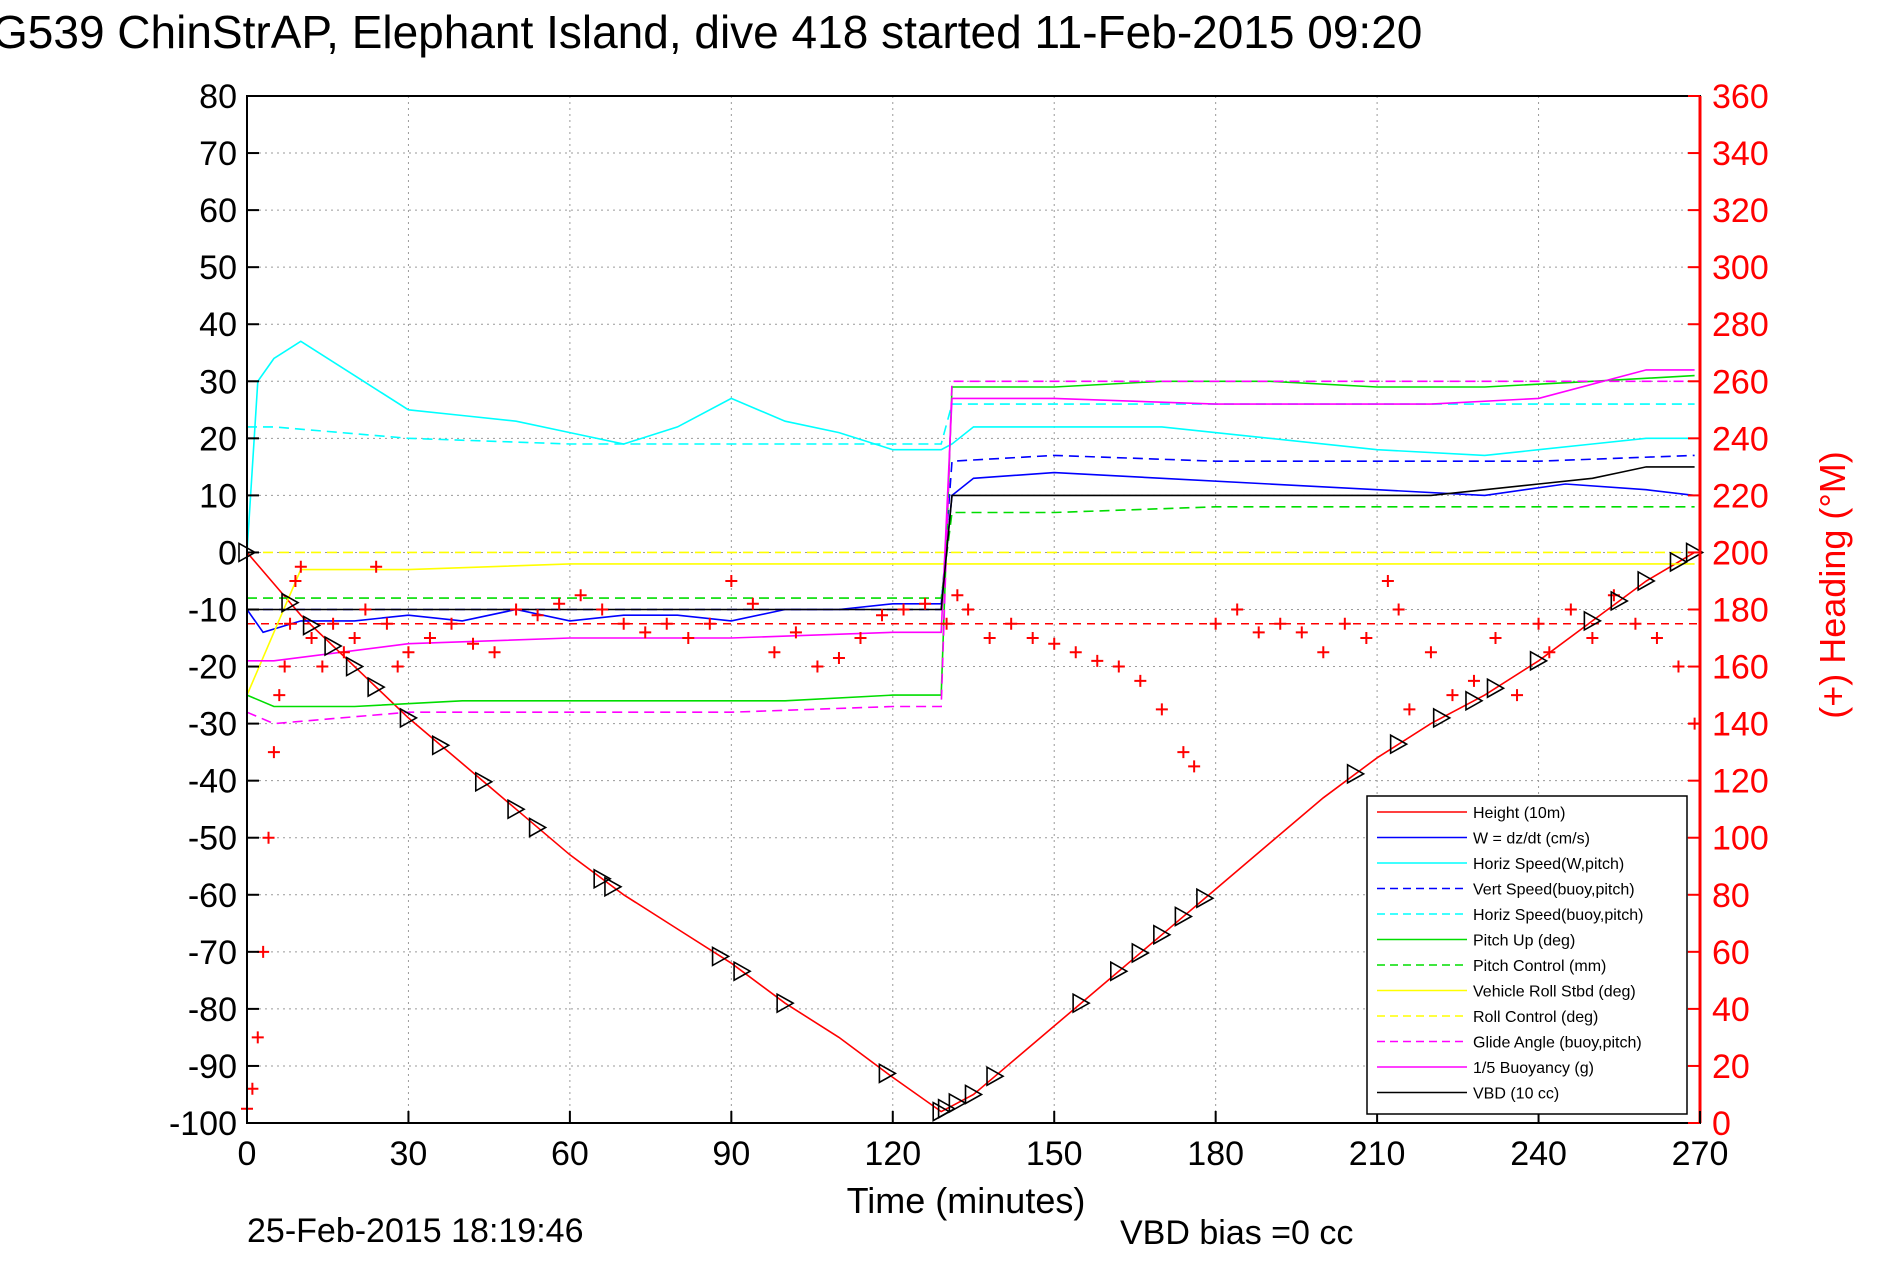 The image size is (1891, 1262). What do you see at coordinates (1740, 325) in the screenshot?
I see `right-tick-label: 280` at bounding box center [1740, 325].